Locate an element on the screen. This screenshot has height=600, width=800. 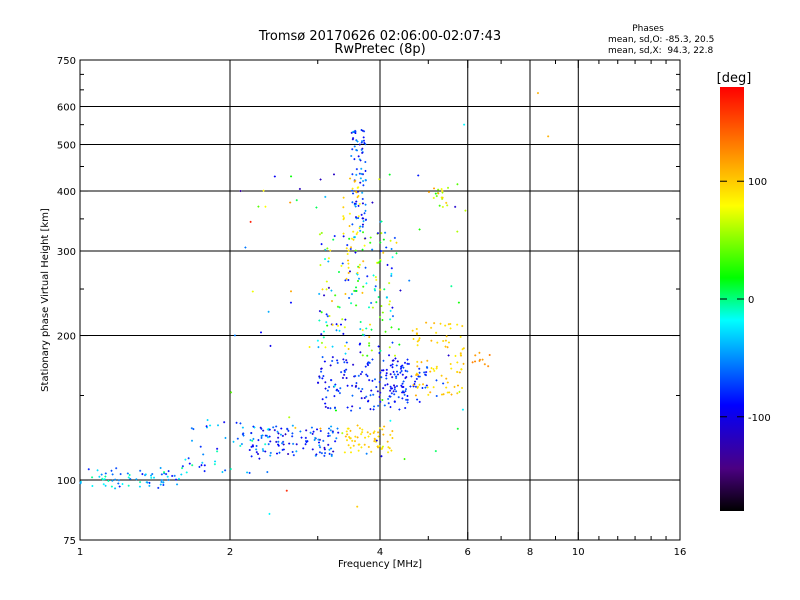
y-tick-label: 300 is located at coordinates (66, 252).